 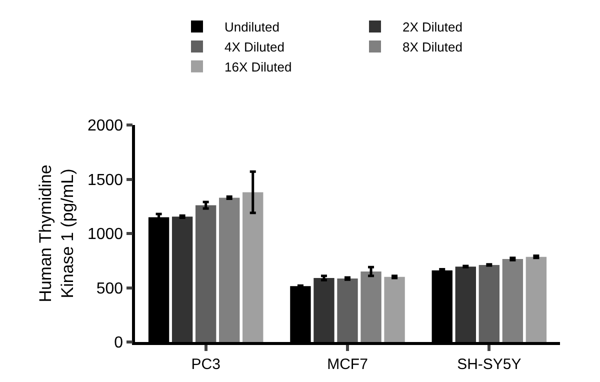 I want to click on x-tick-label: MCF7, so click(x=347, y=364).